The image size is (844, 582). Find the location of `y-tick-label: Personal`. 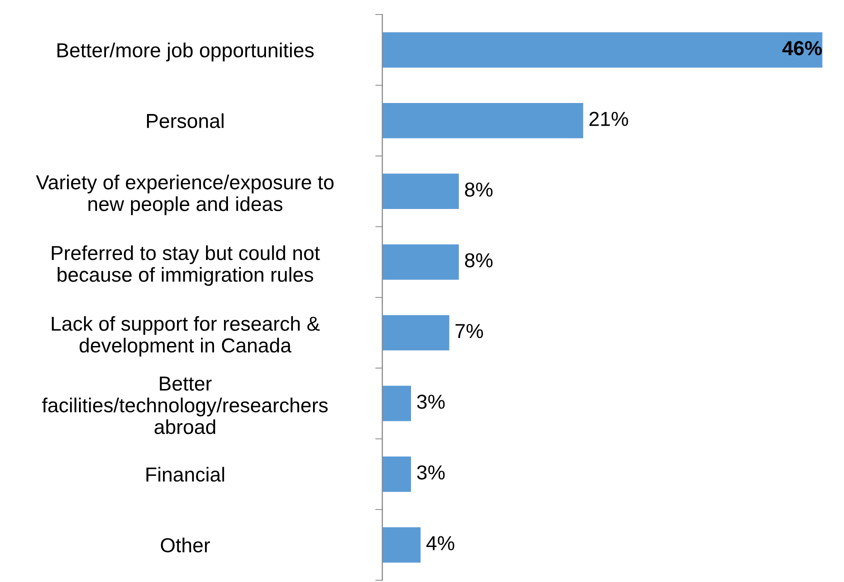

y-tick-label: Personal is located at coordinates (185, 120).